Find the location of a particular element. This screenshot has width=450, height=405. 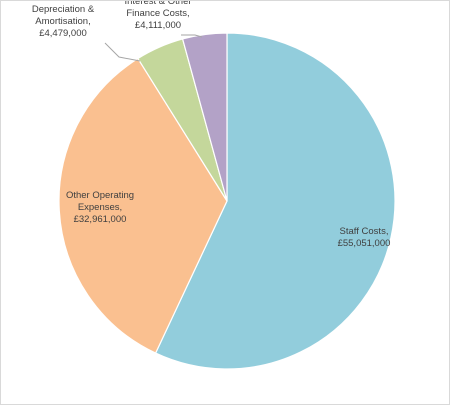

data-label-depreciation-amortisation: Depreciation & Amortisation, £4,479,000 is located at coordinates (63, 21).